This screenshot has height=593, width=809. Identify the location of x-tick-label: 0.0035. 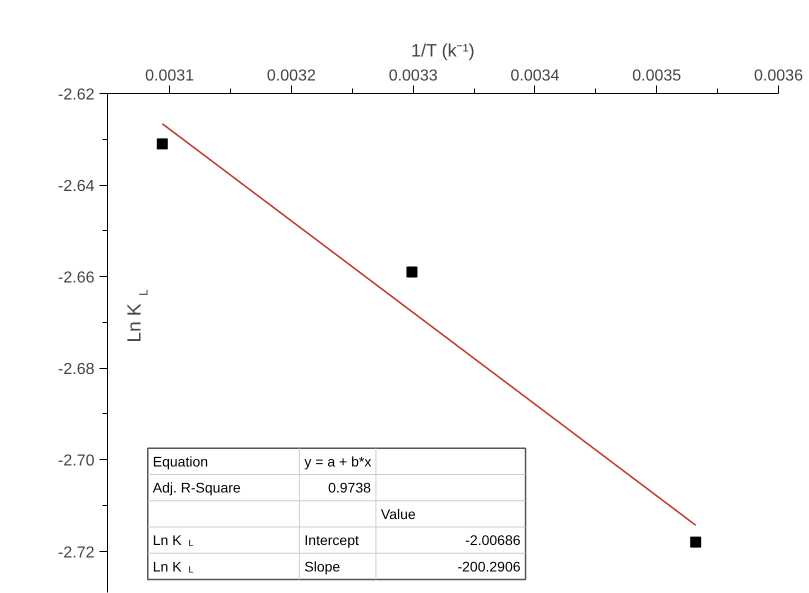
(657, 76).